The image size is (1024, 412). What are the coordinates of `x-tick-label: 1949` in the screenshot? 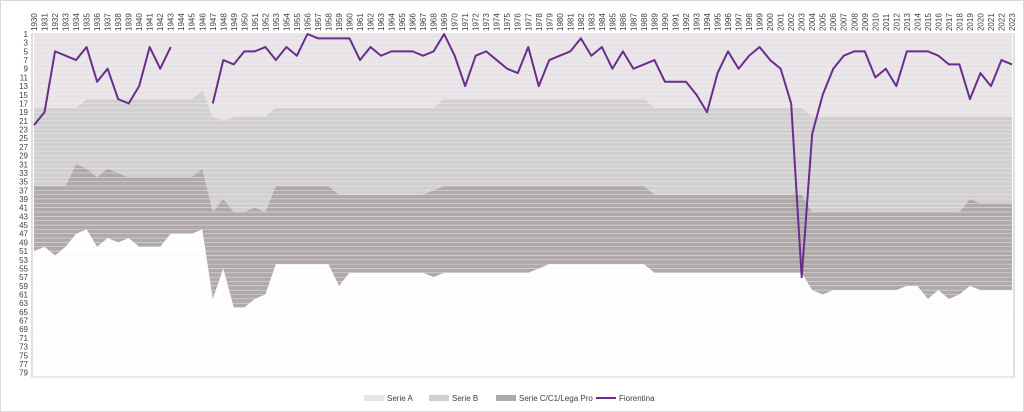 It's located at (234, 22).